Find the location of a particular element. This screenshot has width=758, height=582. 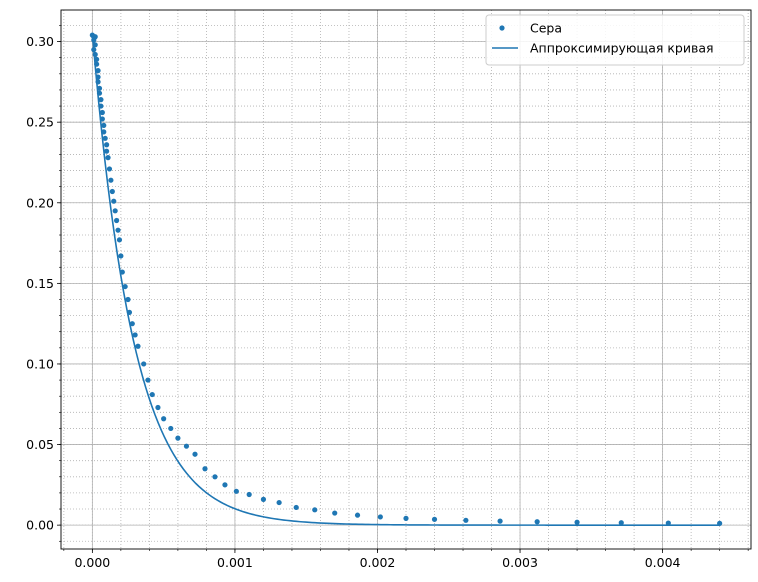

y-tick-label: 0.20 is located at coordinates (40, 202).